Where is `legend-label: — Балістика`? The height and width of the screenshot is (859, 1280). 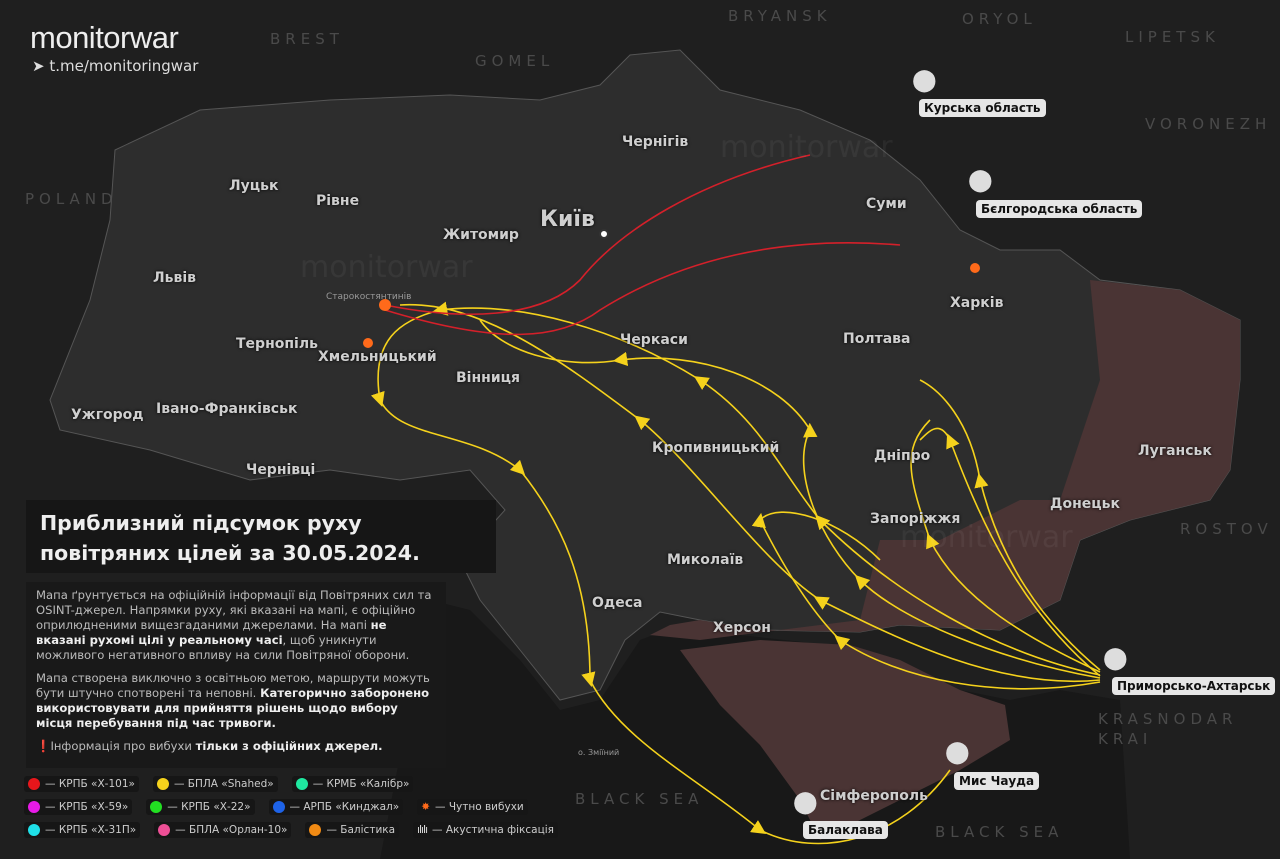
legend-label: — Балістика is located at coordinates (361, 829).